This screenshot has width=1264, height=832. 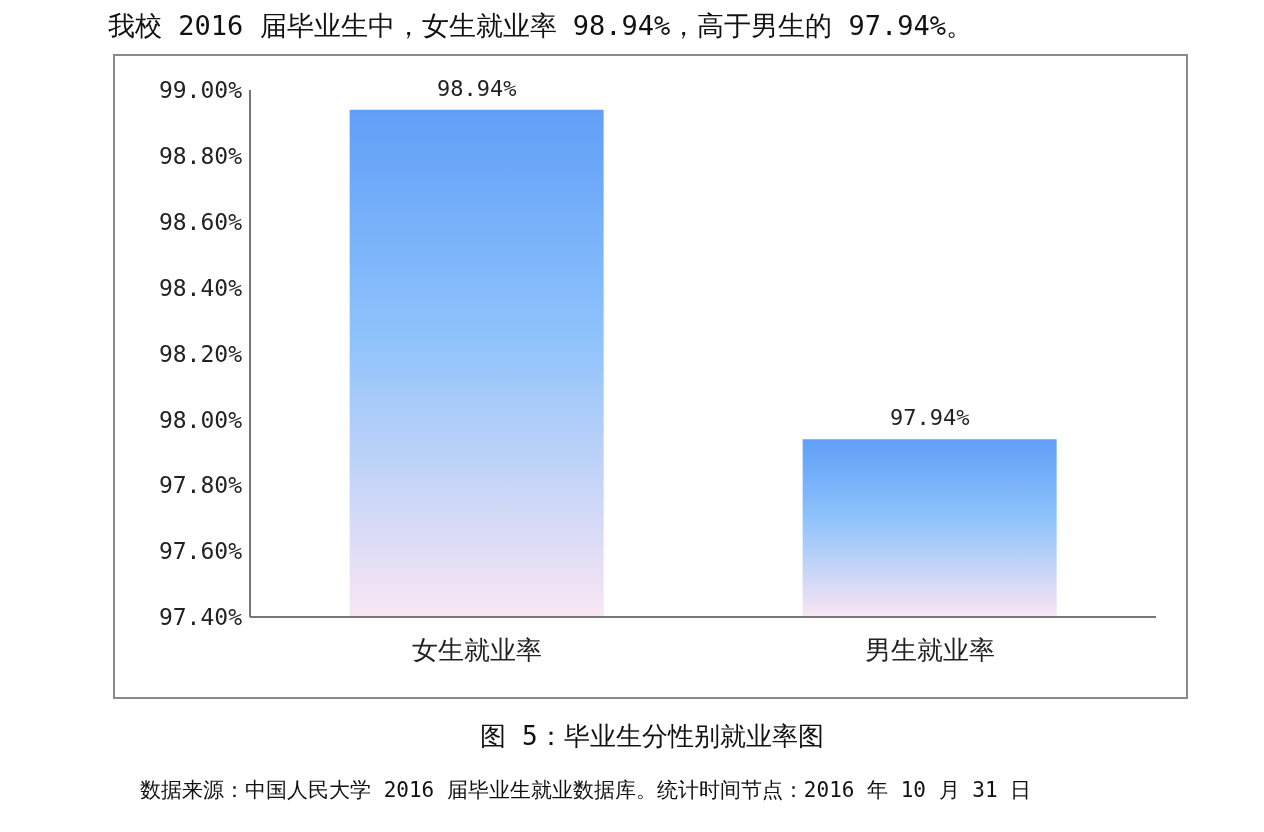 I want to click on data-label: 97.94%, so click(x=929, y=418).